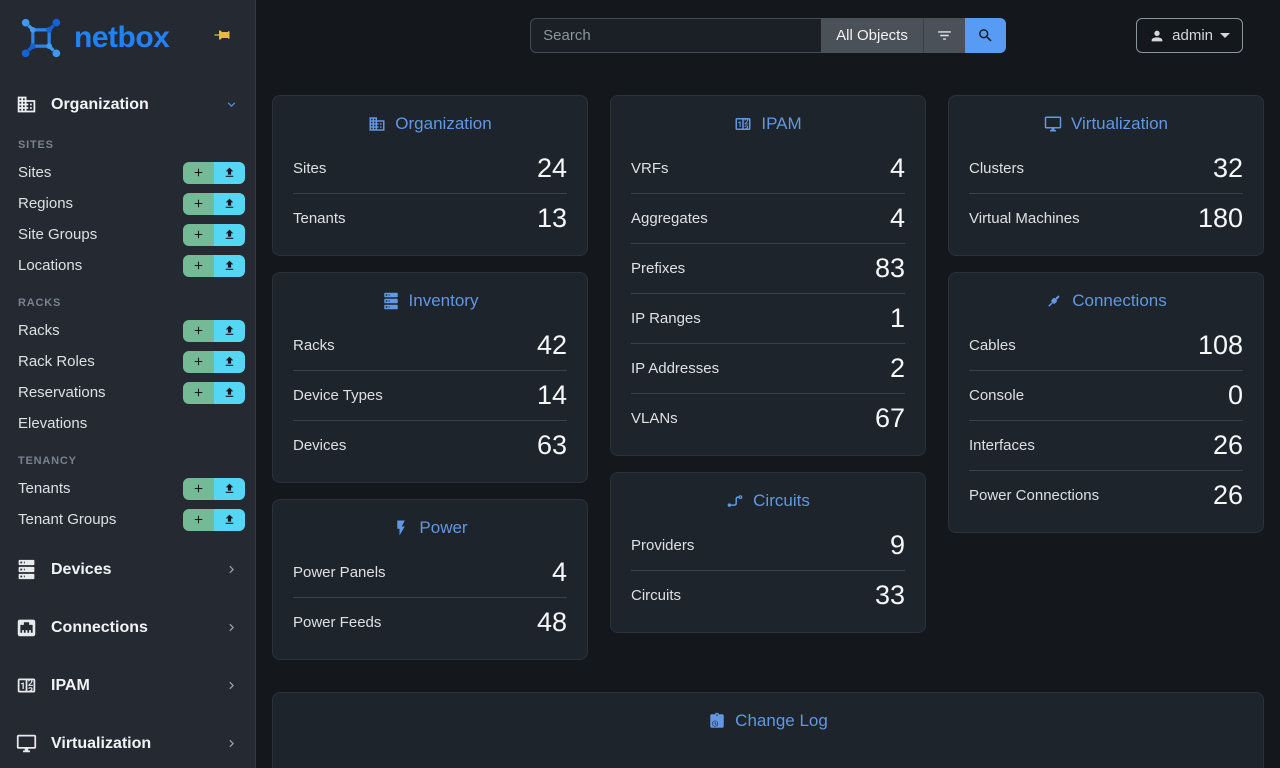  Describe the element at coordinates (127, 569) in the screenshot. I see `sidebar-group-devices: Devices` at that location.